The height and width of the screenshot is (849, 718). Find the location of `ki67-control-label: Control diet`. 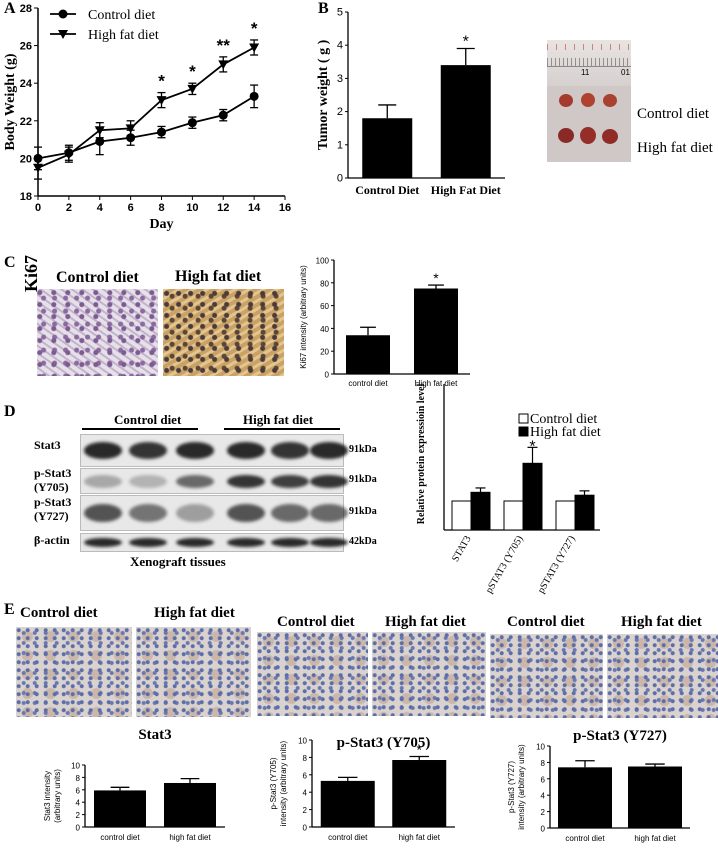

ki67-control-label: Control diet is located at coordinates (97, 277).